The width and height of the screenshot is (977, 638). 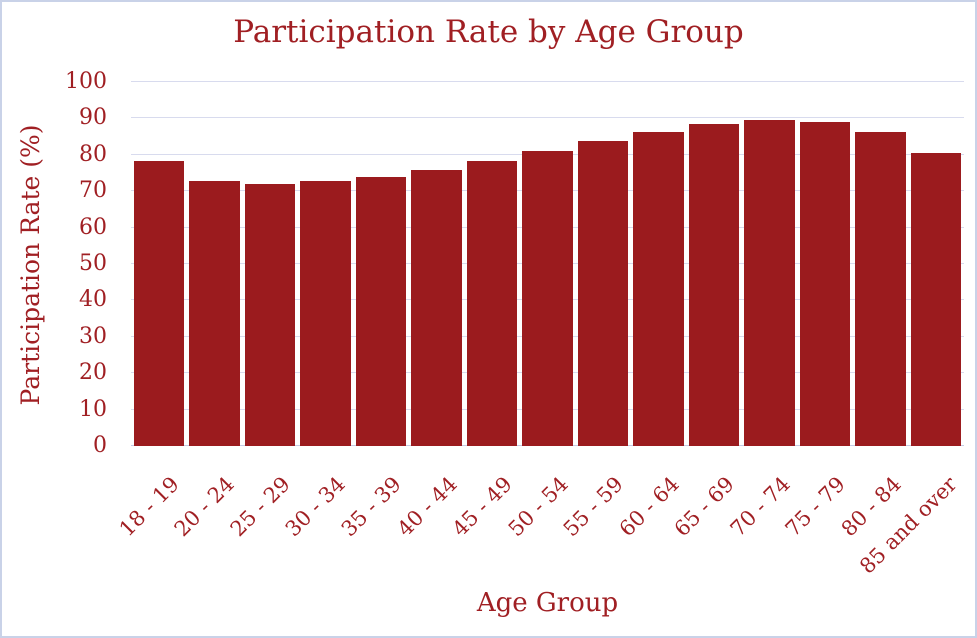 What do you see at coordinates (54, 264) in the screenshot?
I see `y-tick-labels: 0 10 20 30 40 50 60 70 80 90 100` at bounding box center [54, 264].